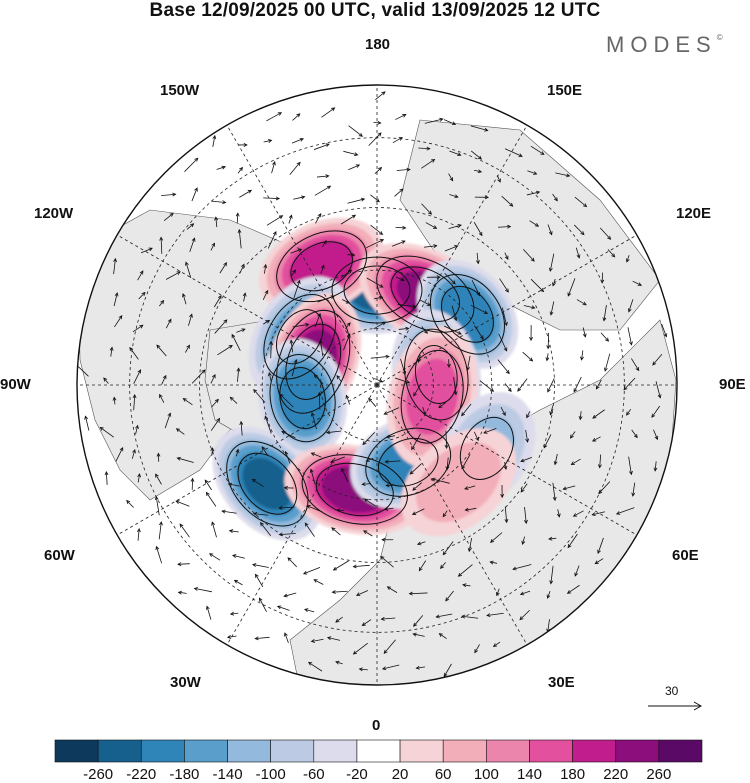 Image resolution: width=750 pixels, height=783 pixels. I want to click on lon-label-150w: 150W, so click(180, 90).